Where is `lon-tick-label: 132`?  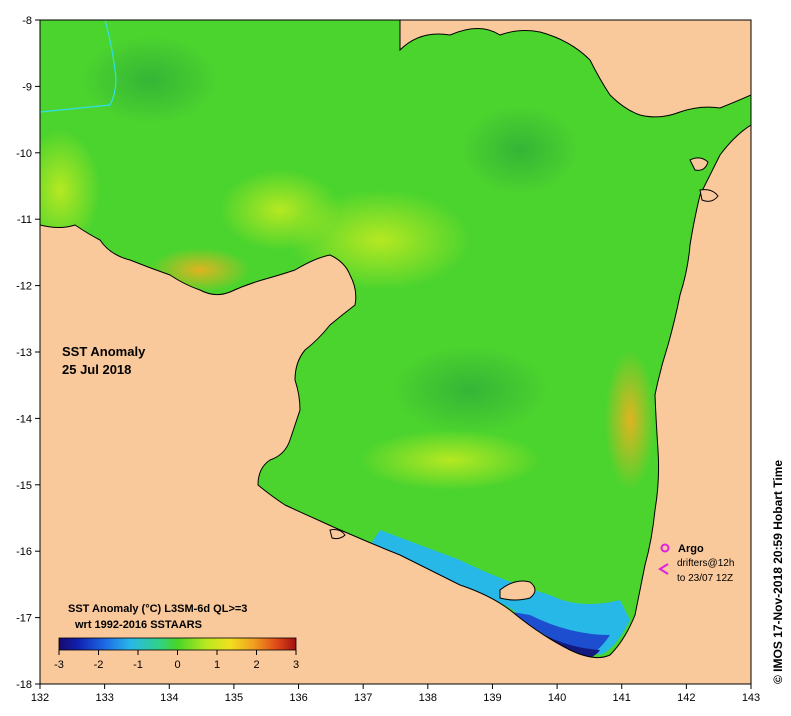
lon-tick-label: 132 is located at coordinates (40, 698).